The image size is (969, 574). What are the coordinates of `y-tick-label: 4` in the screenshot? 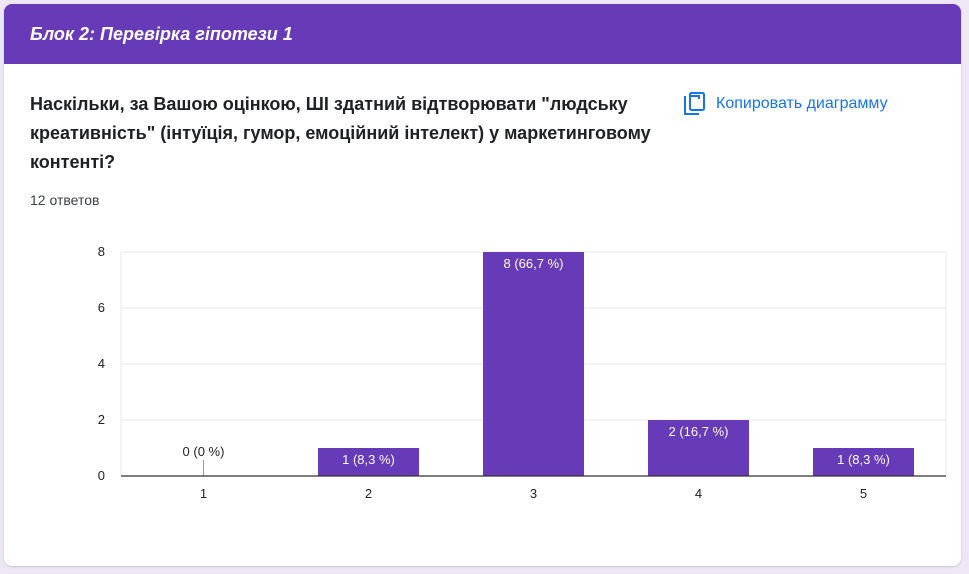 It's located at (101, 363).